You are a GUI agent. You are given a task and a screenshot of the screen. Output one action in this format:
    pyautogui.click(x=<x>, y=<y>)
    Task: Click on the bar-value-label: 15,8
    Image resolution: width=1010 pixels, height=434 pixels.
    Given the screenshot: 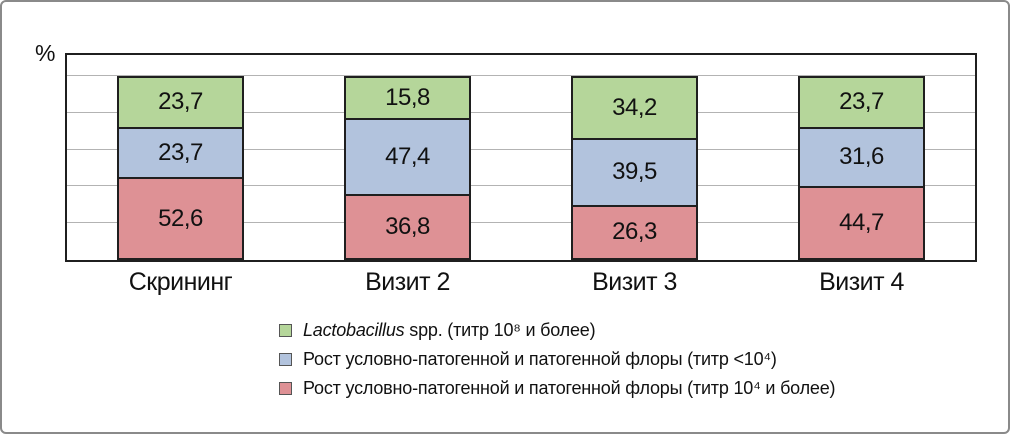 What is the action you would take?
    pyautogui.click(x=407, y=98)
    